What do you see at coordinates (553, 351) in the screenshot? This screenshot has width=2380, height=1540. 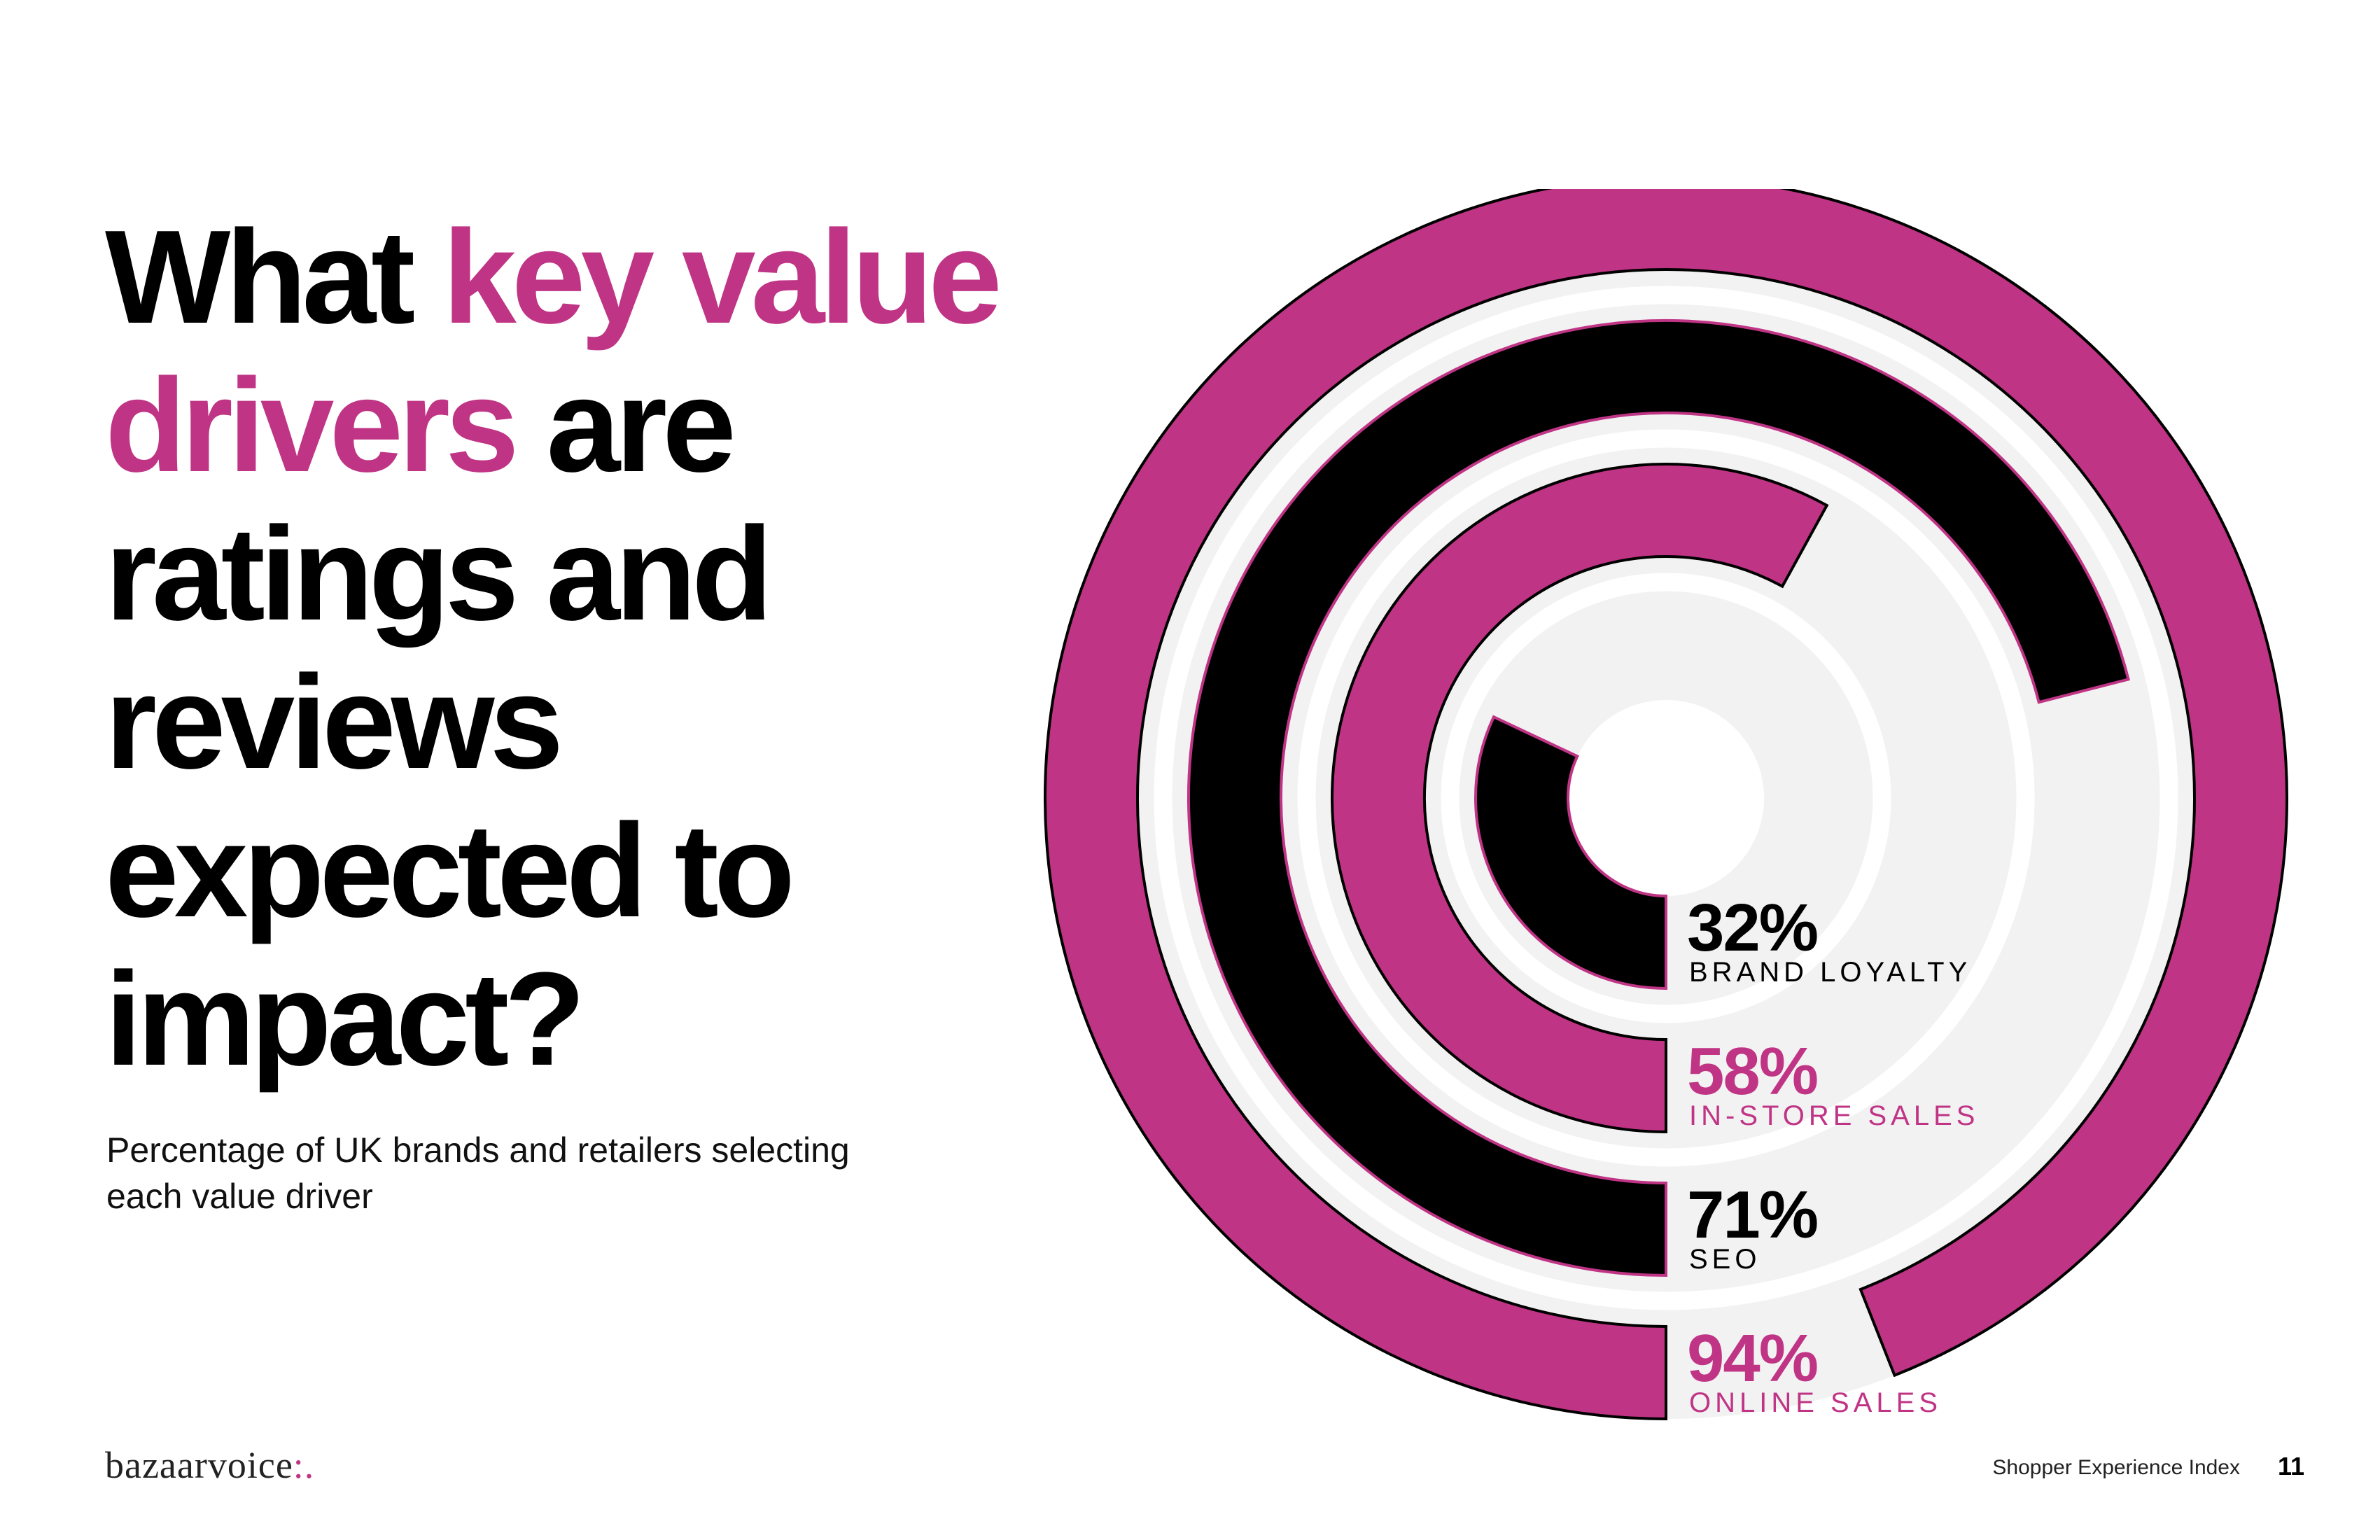 I see `headline-accent: key value drivers` at bounding box center [553, 351].